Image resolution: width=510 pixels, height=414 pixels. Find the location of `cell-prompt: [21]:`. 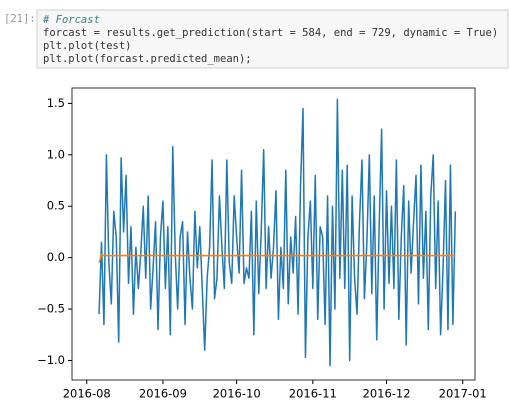

cell-prompt: [21]: is located at coordinates (20, 19).